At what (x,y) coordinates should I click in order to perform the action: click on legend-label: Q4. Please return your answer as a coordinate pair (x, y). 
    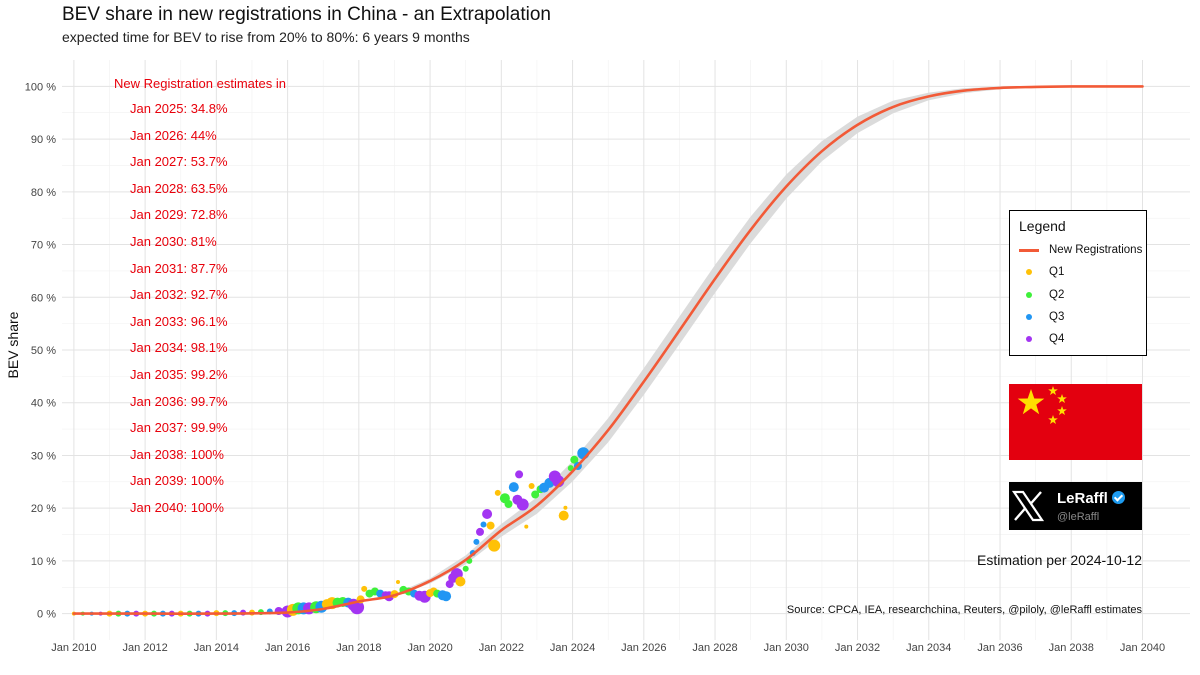
    Looking at the image, I should click on (1057, 339).